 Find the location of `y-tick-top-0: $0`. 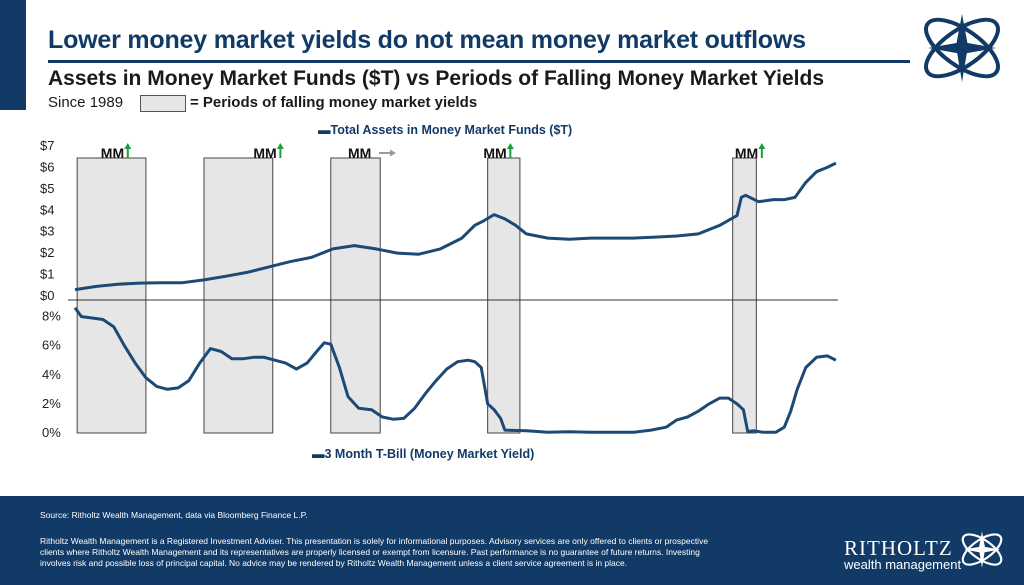

y-tick-top-0: $0 is located at coordinates (47, 295).